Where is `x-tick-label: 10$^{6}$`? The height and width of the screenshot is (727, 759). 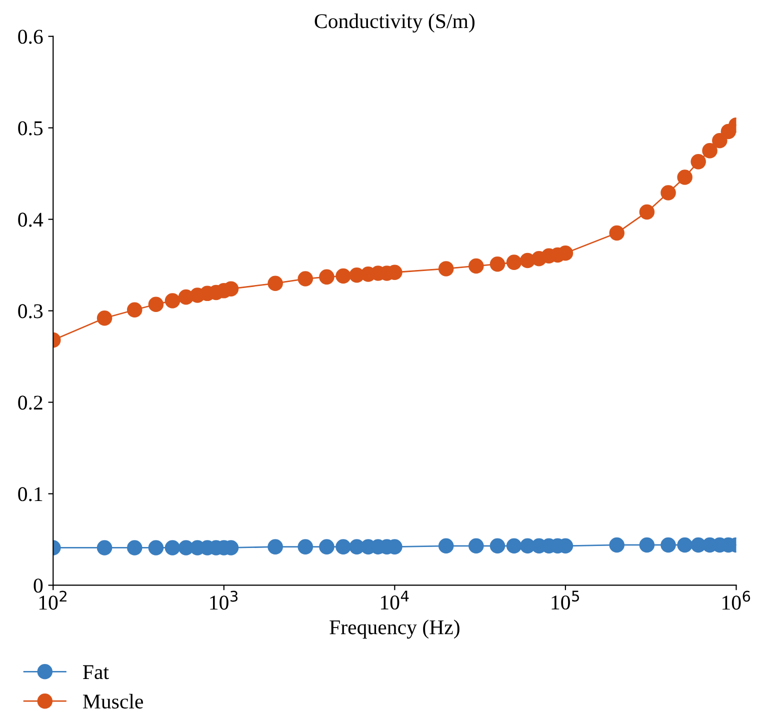
x-tick-label: 10$^{6}$ is located at coordinates (736, 600).